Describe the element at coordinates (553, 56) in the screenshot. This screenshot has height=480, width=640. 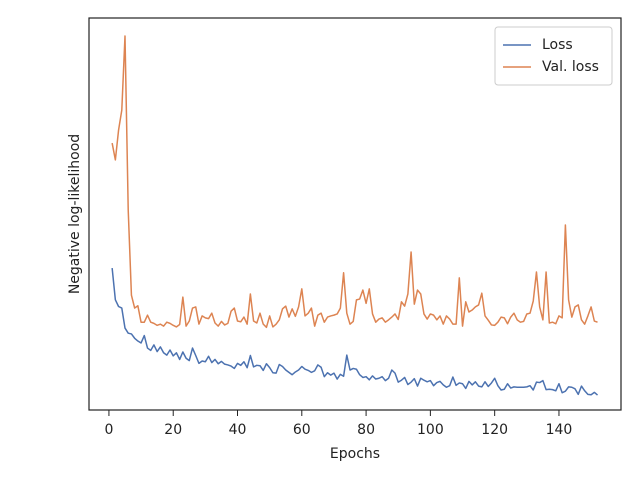
I see `legend-box` at that location.